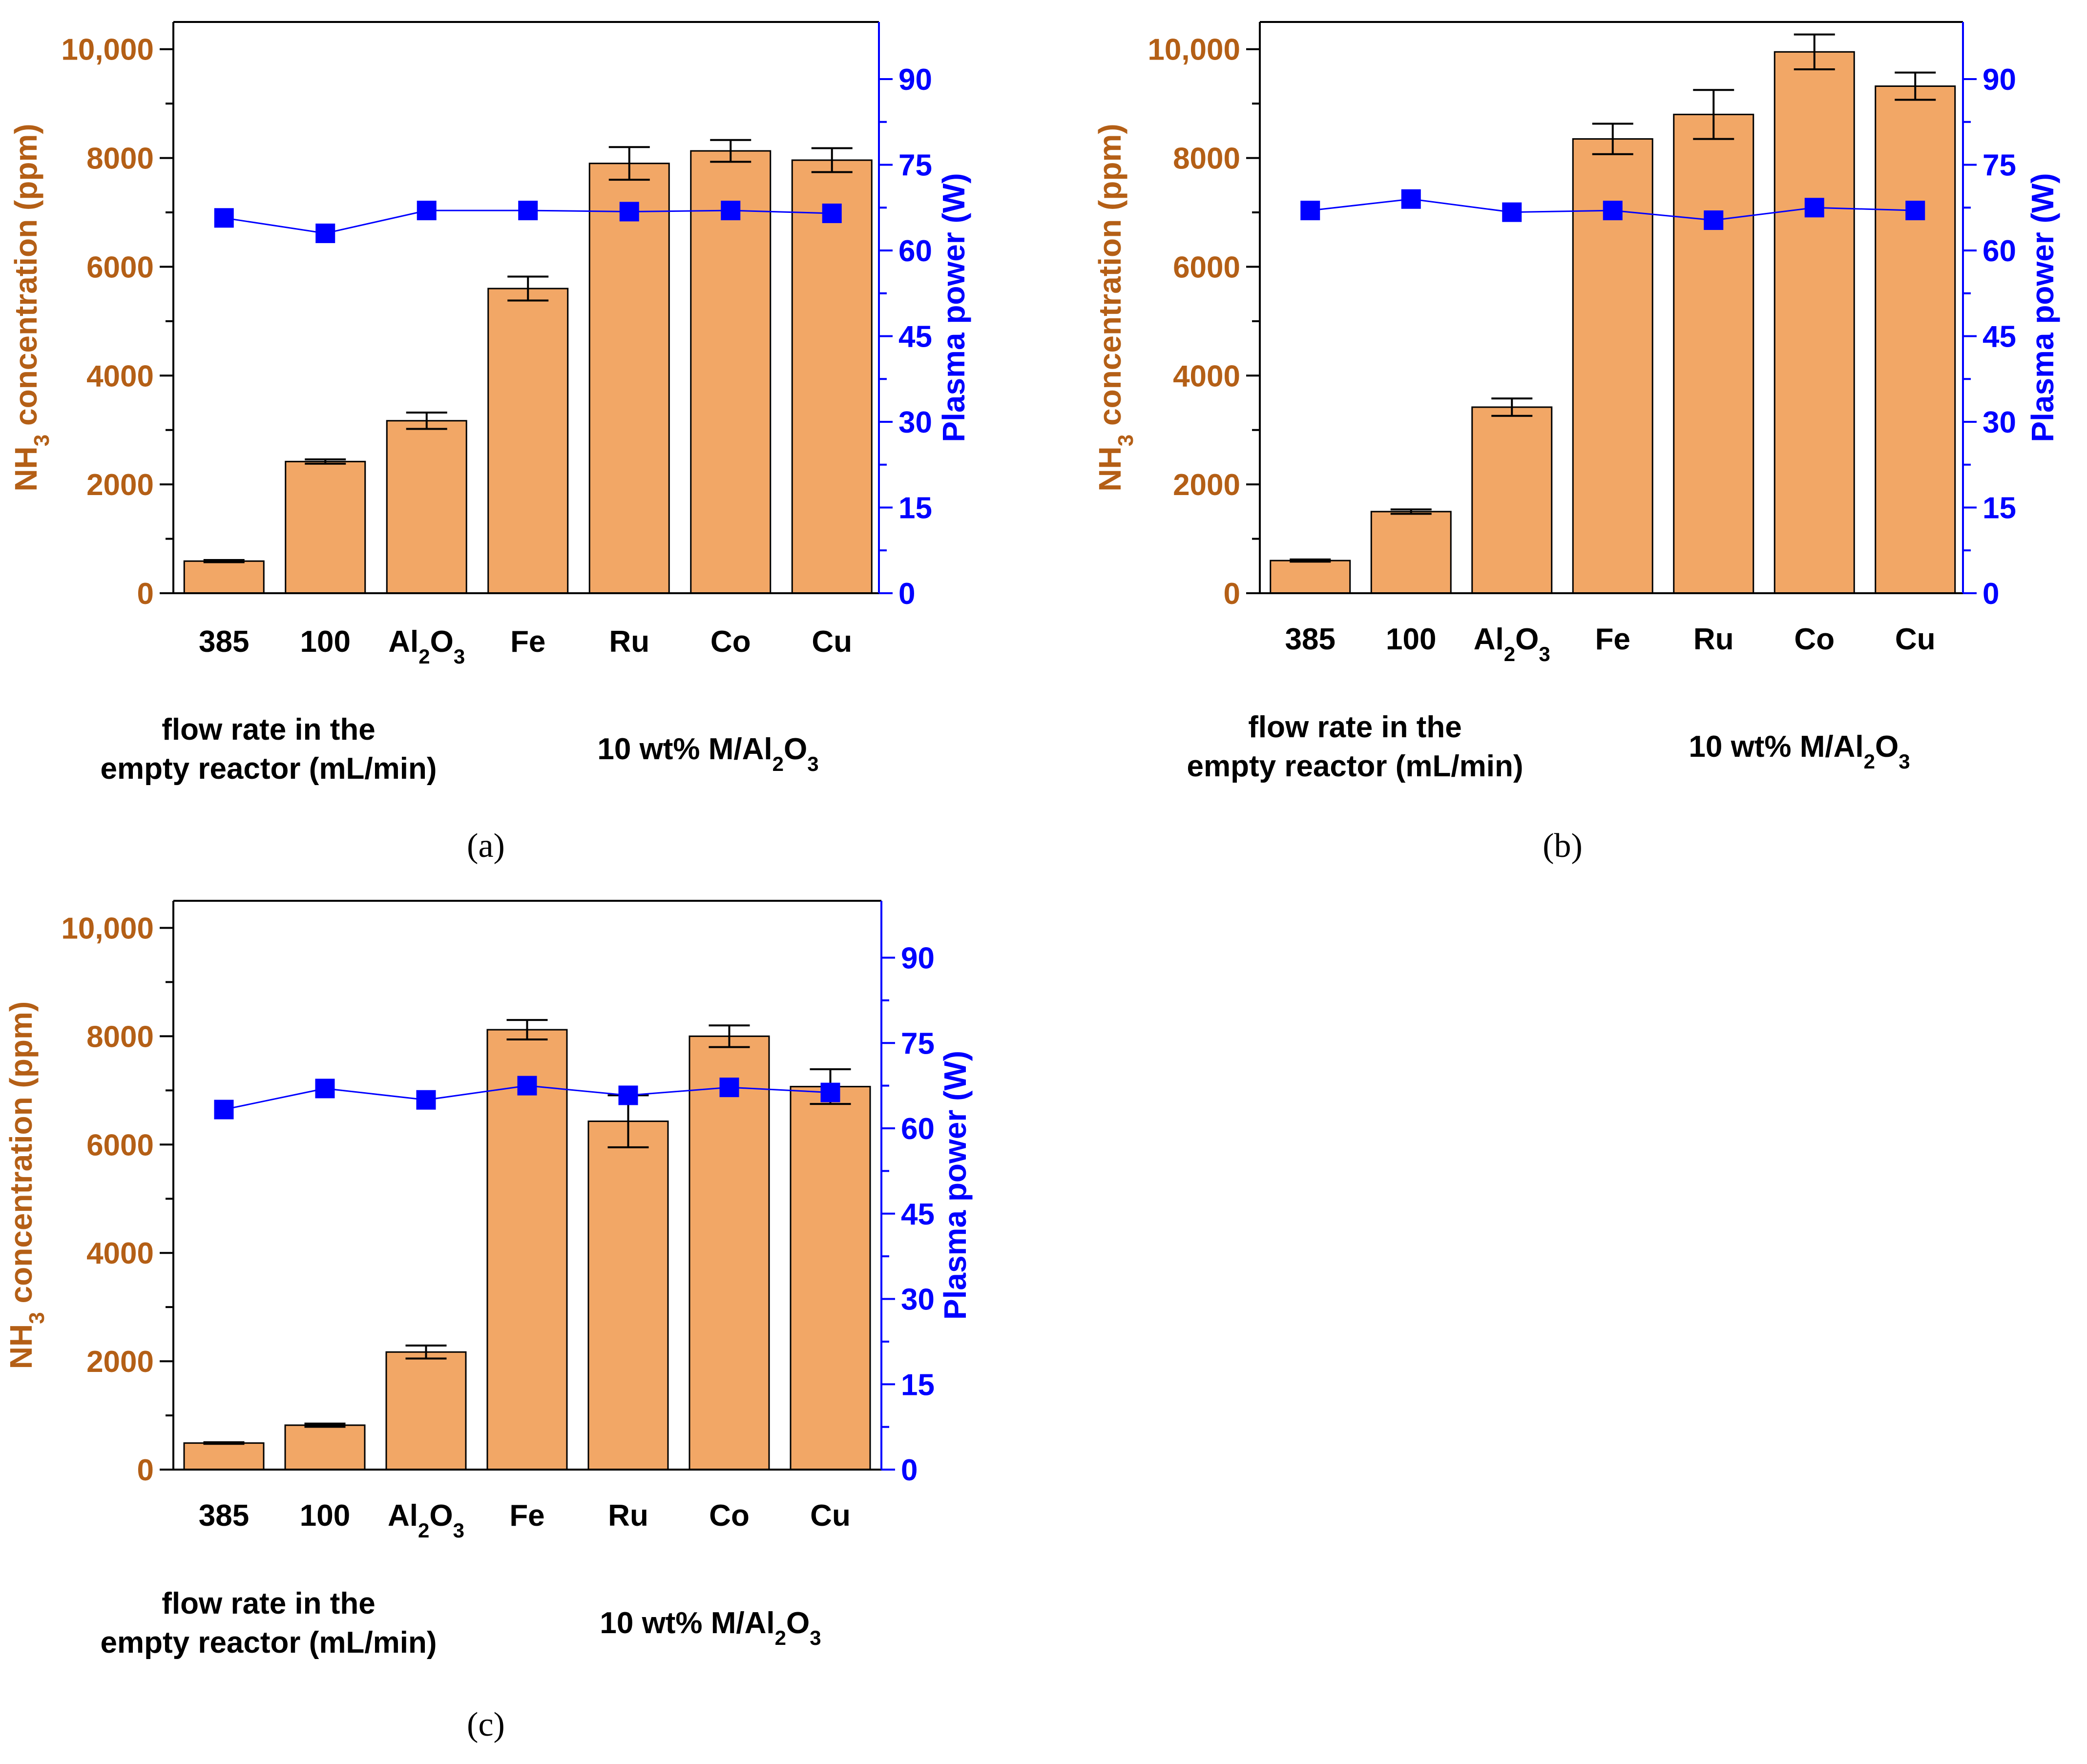  What do you see at coordinates (268, 769) in the screenshot?
I see `group-label-flow-line2: empty reactor (mL/min)` at bounding box center [268, 769].